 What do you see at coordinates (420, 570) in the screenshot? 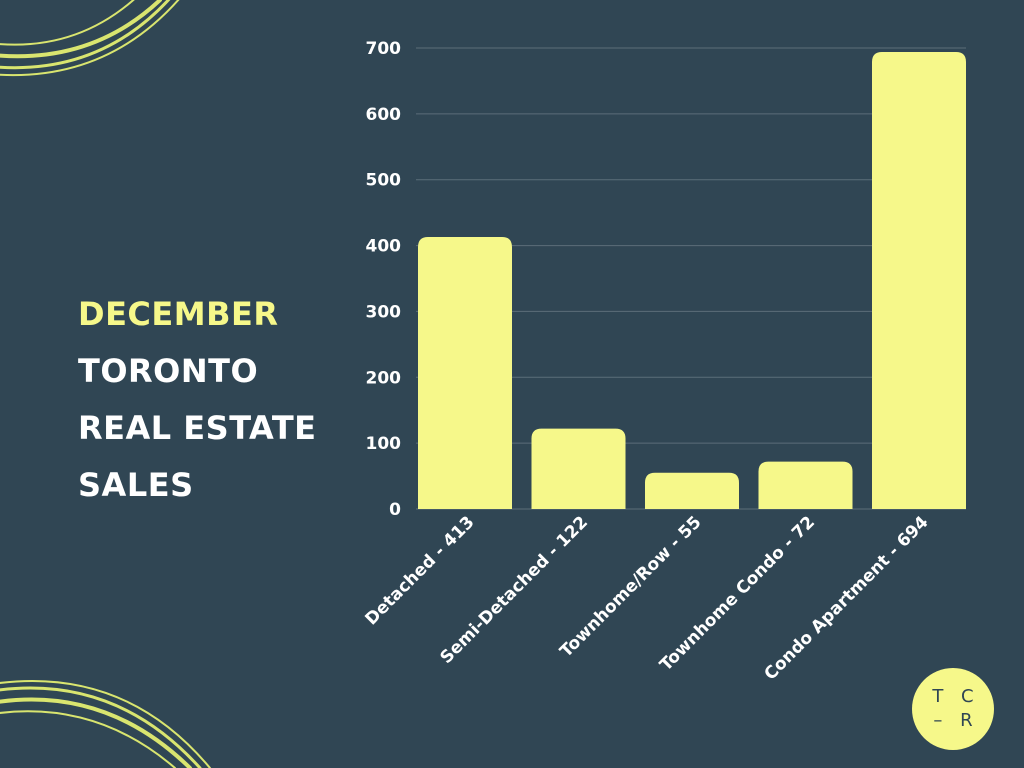
I see `x-category-label: Detached - 413` at bounding box center [420, 570].